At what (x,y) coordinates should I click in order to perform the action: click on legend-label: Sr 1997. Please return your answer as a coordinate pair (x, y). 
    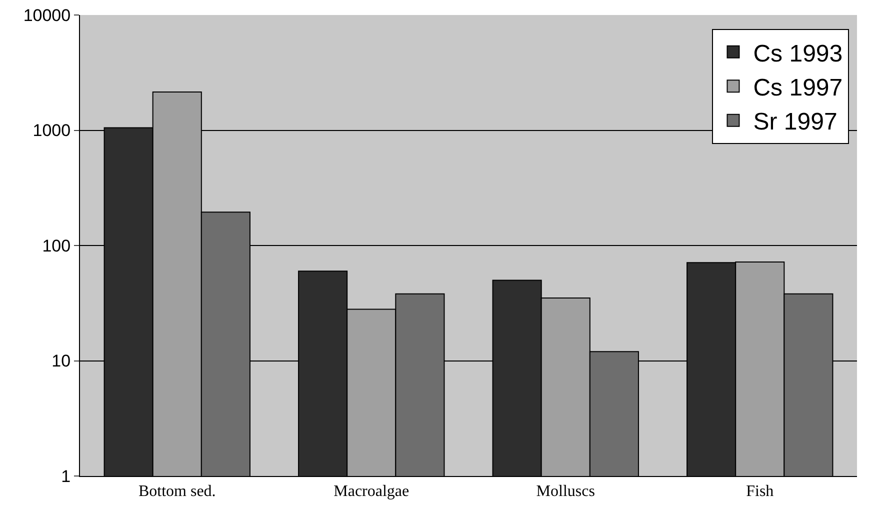
    Looking at the image, I should click on (795, 122).